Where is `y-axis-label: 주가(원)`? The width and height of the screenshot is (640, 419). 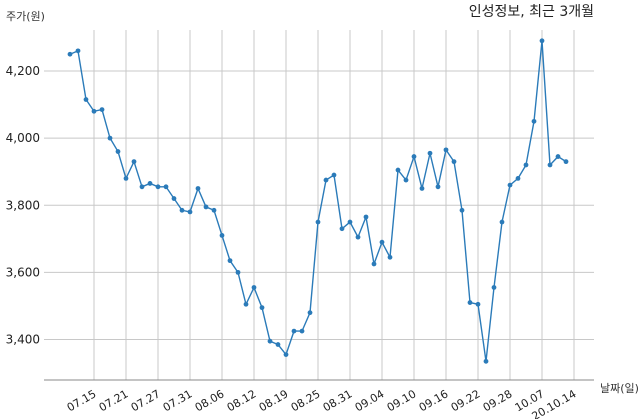
y-axis-label: 주가(원) is located at coordinates (25, 16).